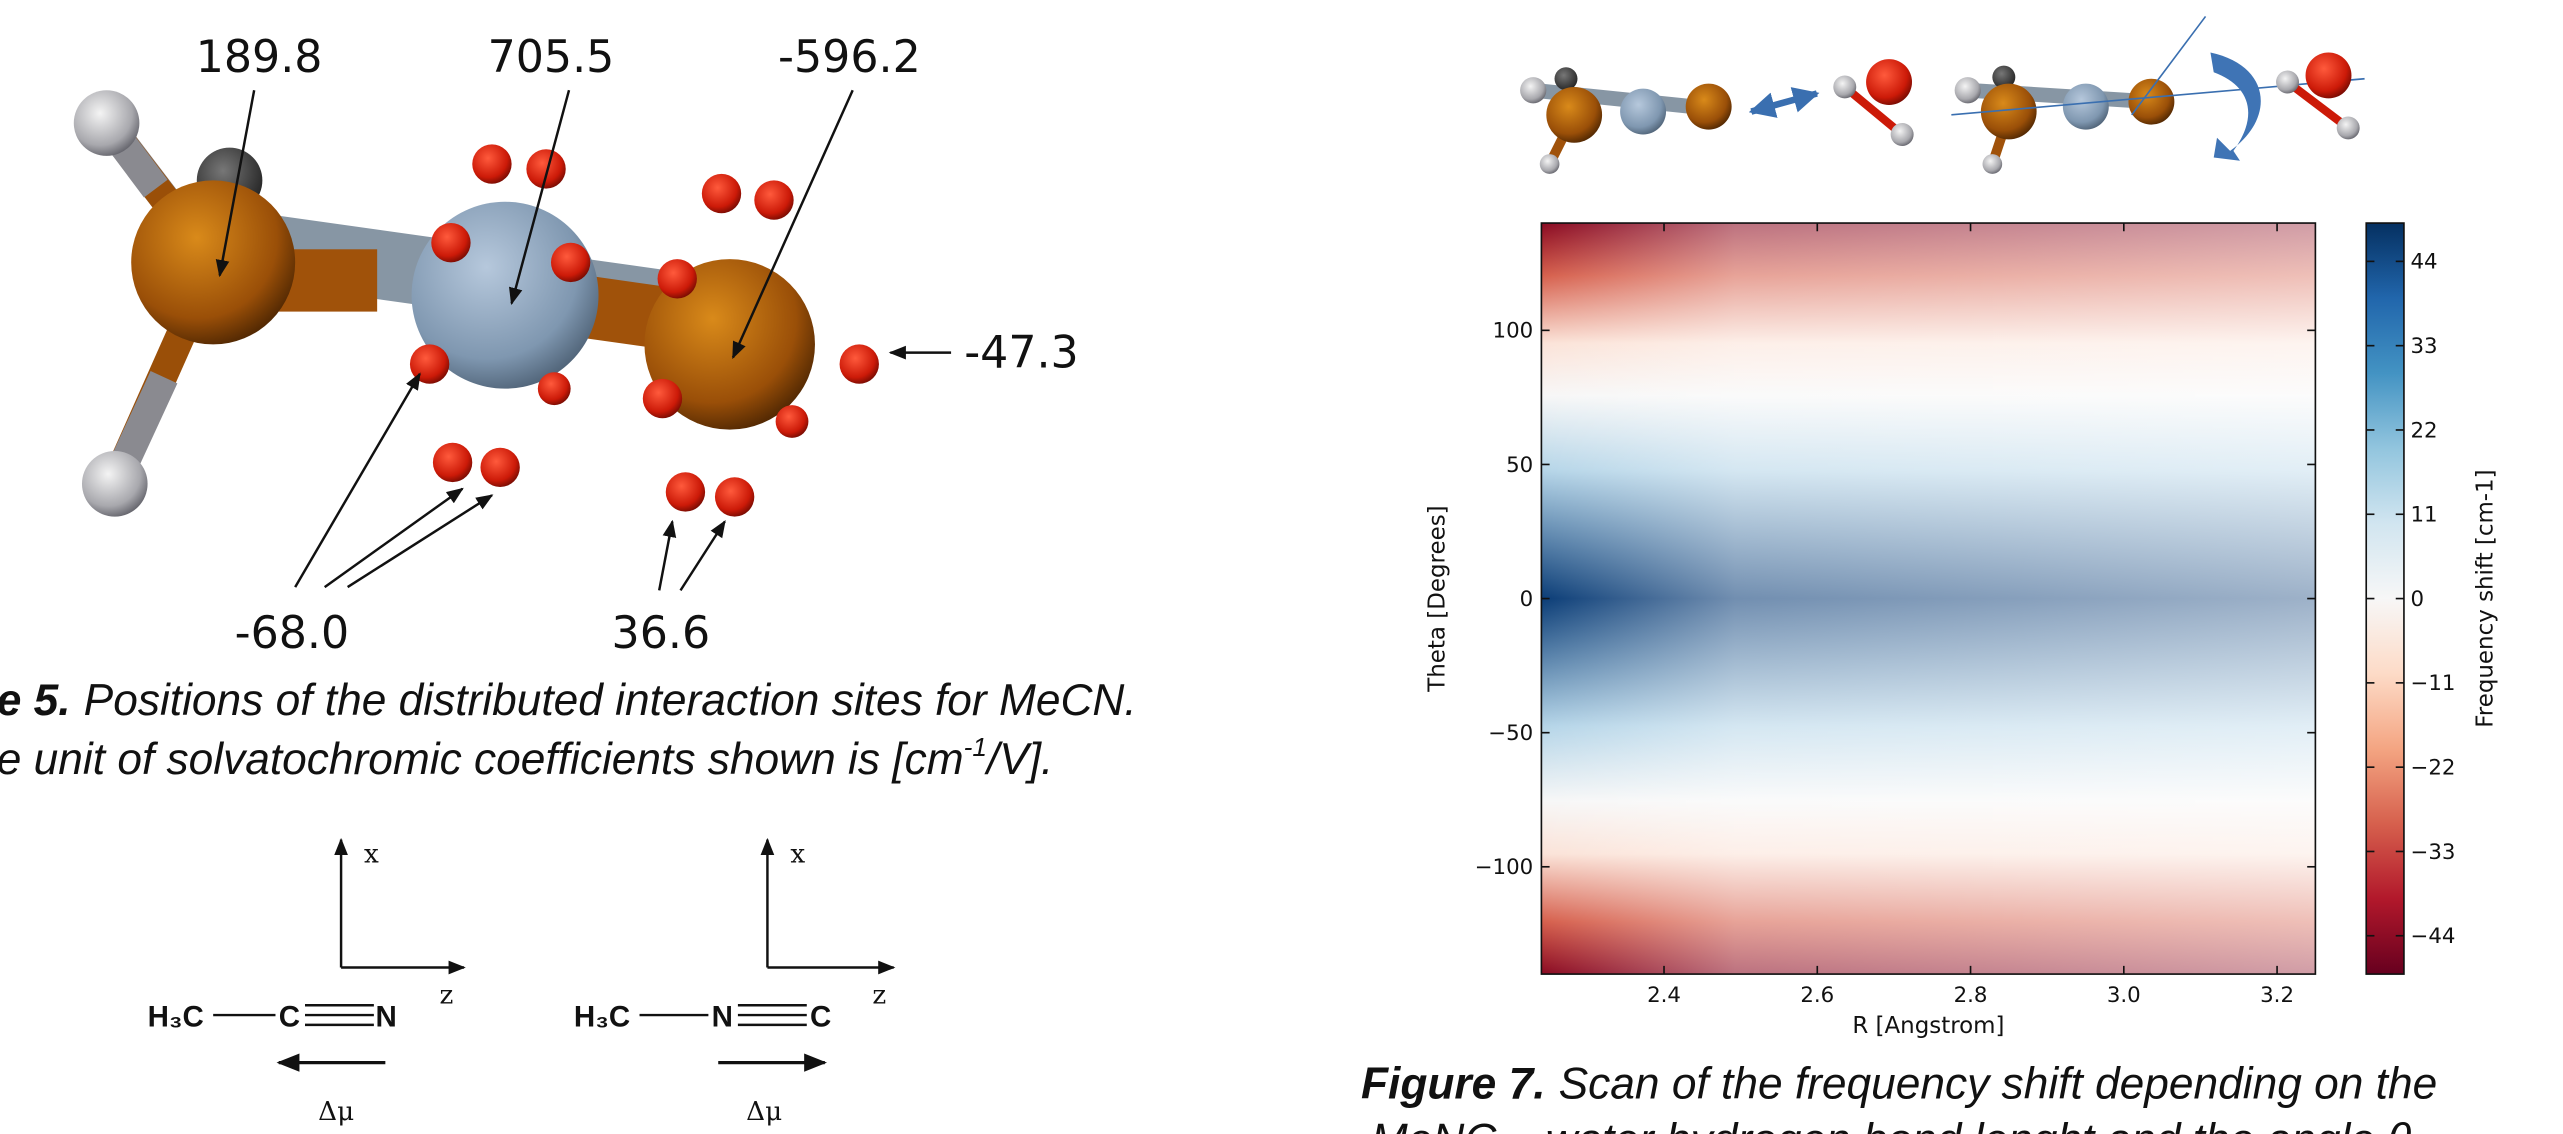 This screenshot has height=1134, width=2563. Describe the element at coordinates (1018, 759) in the screenshot. I see `caption-text: /V].` at that location.